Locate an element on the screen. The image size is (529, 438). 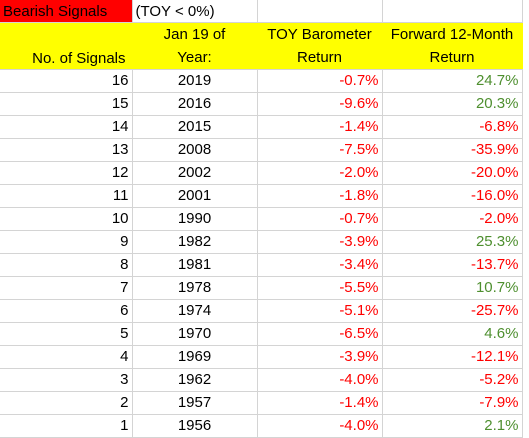
table-row: 6 1974 -5.1% -25.7% is located at coordinates (261, 311).